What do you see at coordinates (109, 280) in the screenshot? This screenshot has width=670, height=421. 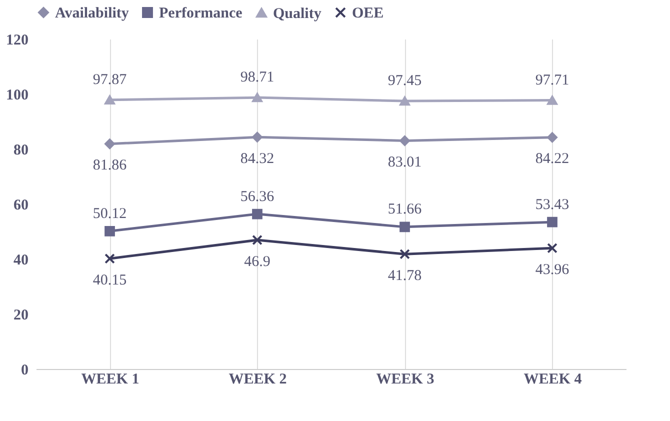 I see `data-label: 40.15` at bounding box center [109, 280].